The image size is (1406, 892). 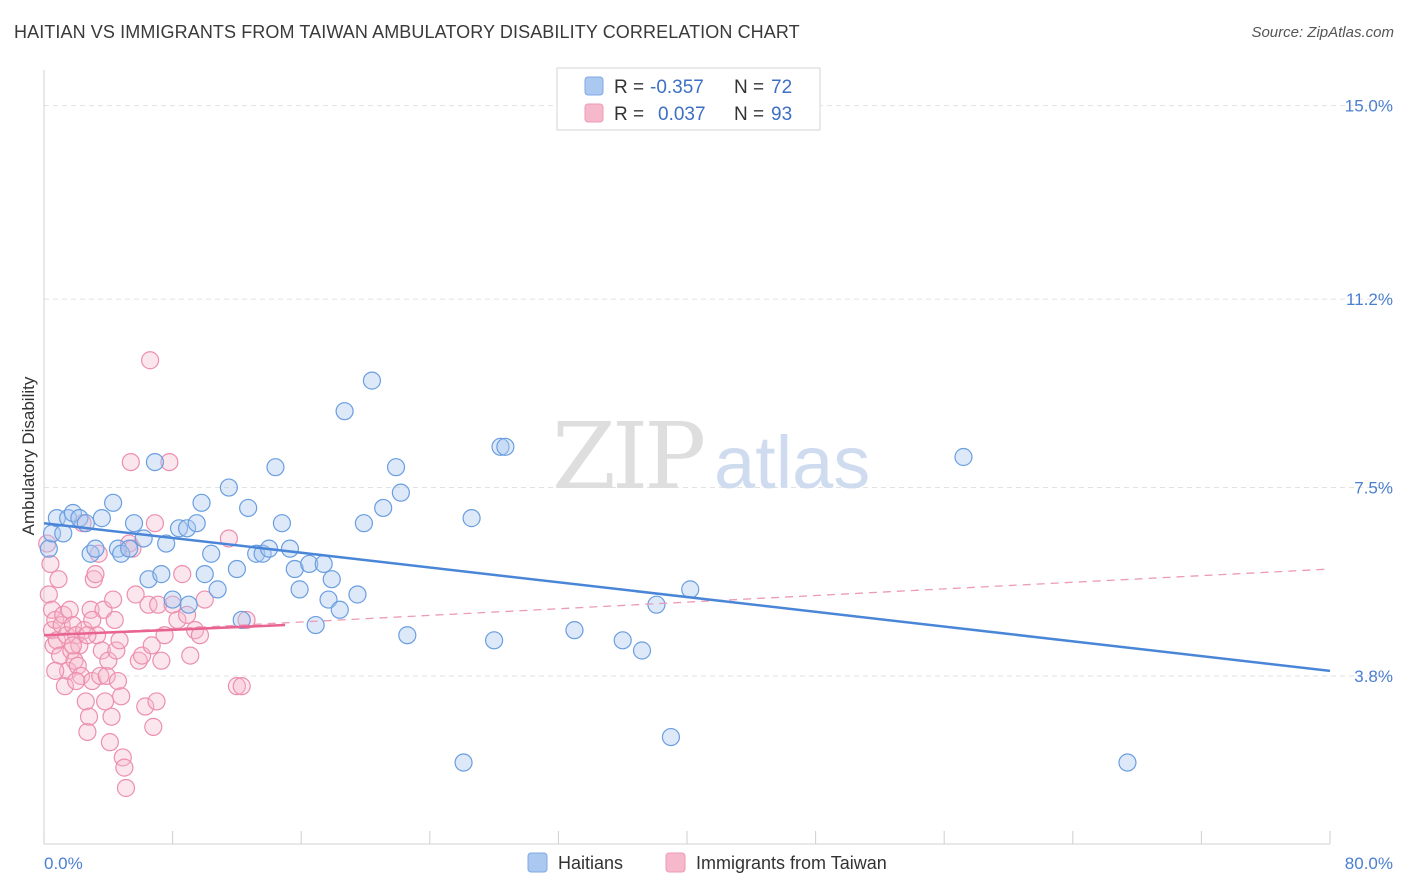 I want to click on y-tick-label-1: 7.5%, so click(x=1373, y=488).